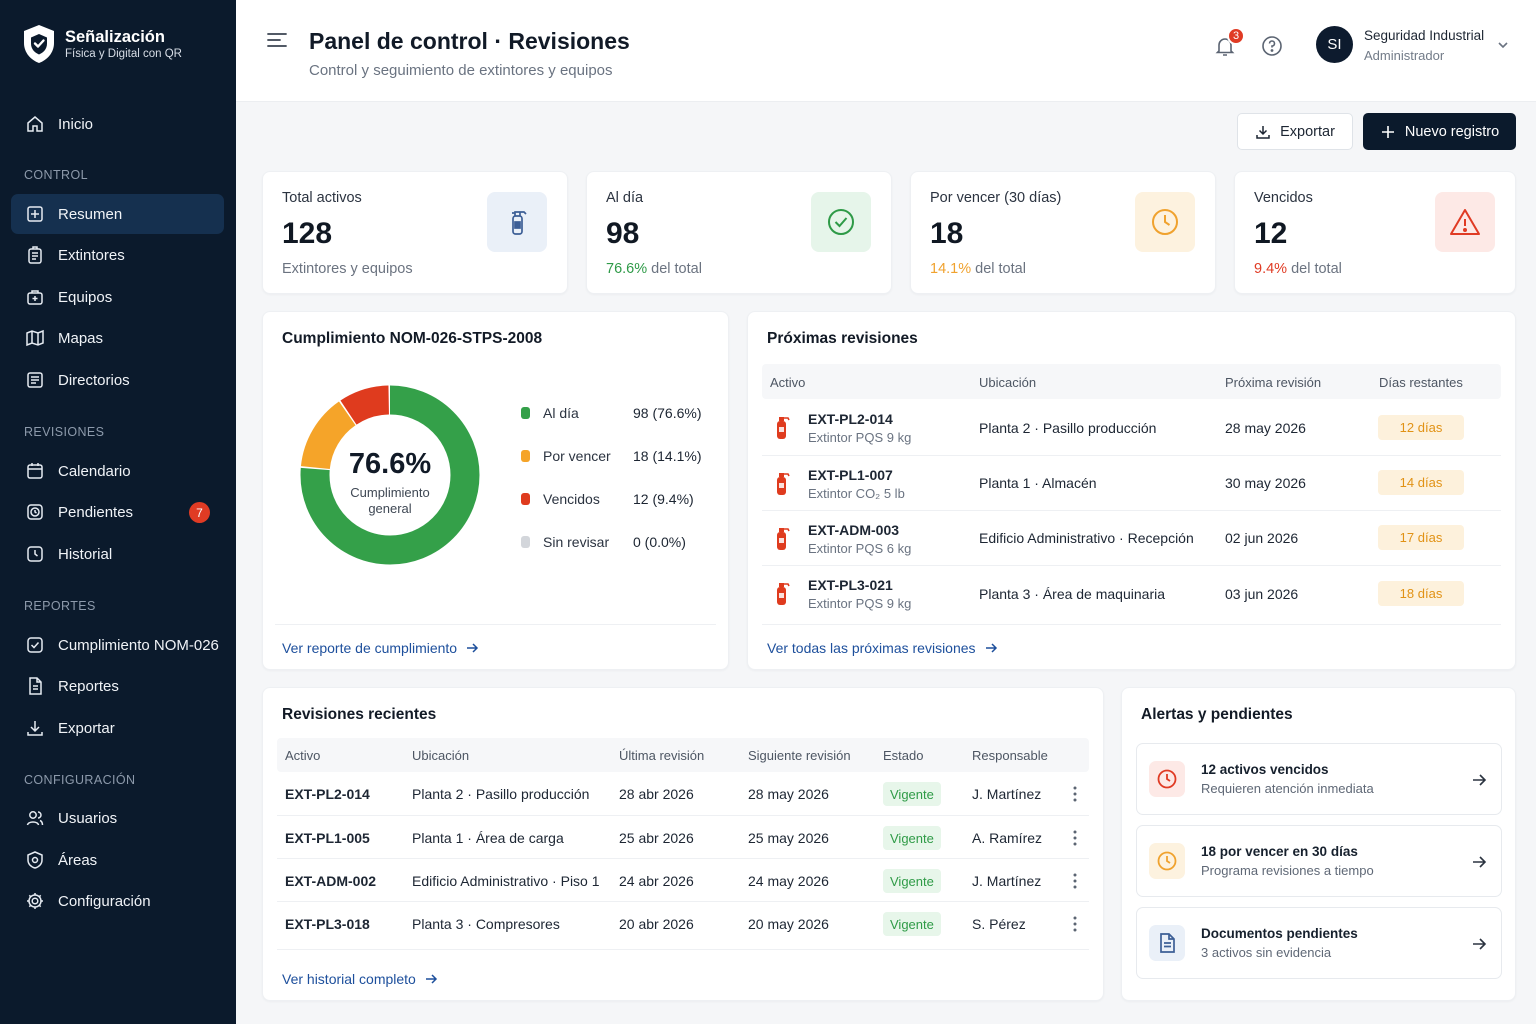 This screenshot has width=1536, height=1024. Describe the element at coordinates (1272, 46) in the screenshot. I see `help-icon` at that location.